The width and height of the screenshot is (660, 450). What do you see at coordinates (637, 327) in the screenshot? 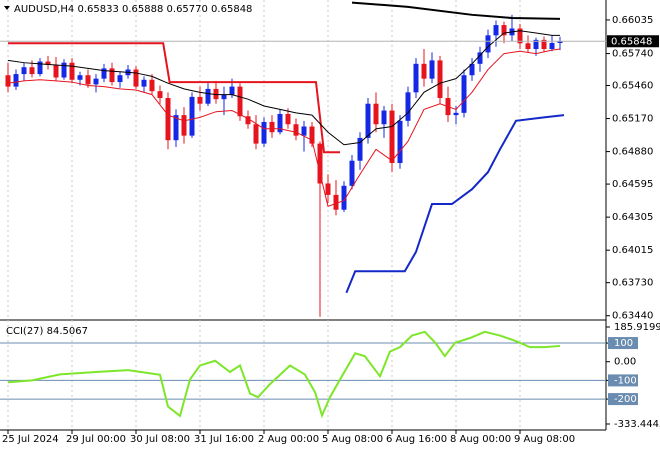
I see `y-tick-label: 185.9199` at bounding box center [637, 327].